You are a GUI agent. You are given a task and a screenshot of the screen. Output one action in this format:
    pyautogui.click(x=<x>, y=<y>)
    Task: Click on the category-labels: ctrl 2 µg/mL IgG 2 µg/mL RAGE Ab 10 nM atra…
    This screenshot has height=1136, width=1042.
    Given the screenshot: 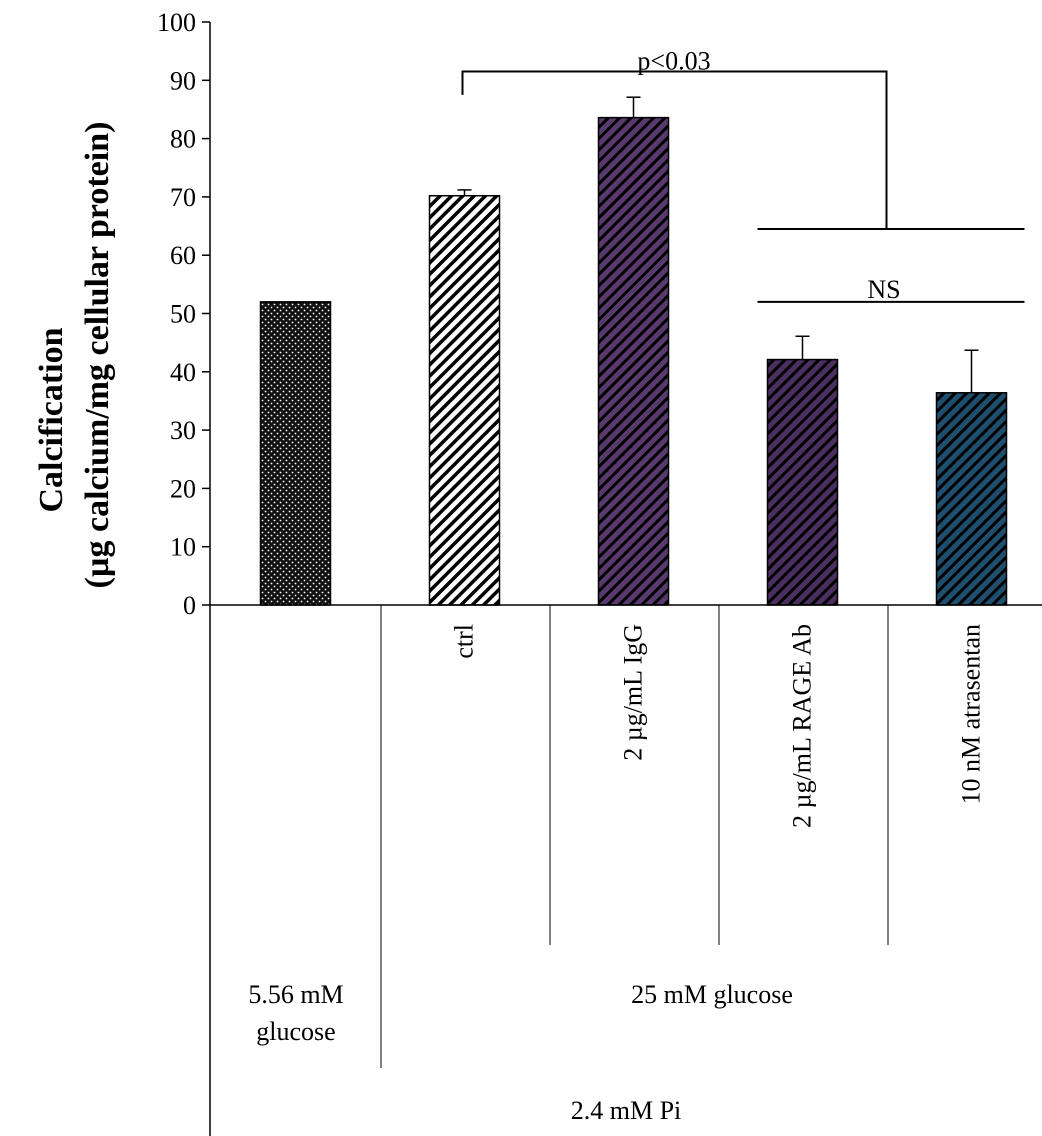 What is the action you would take?
    pyautogui.click(x=718, y=726)
    